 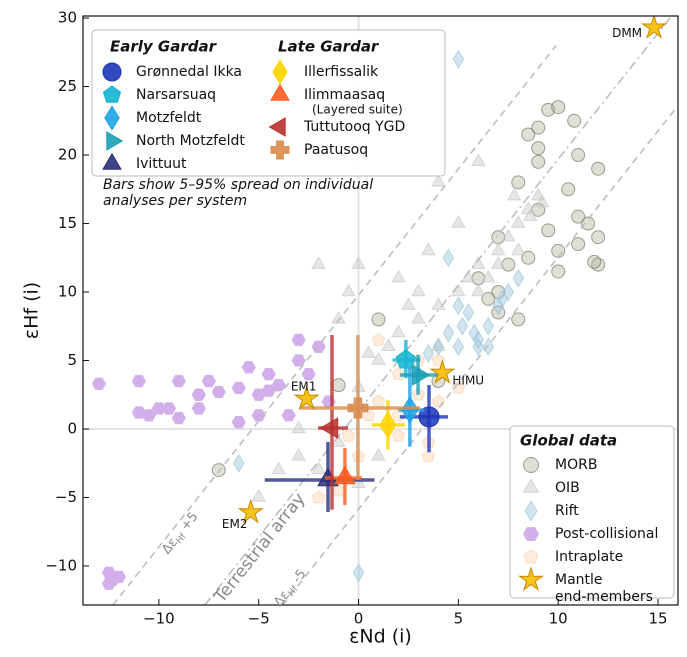 I want to click on y-tick-label: 10, so click(x=67, y=292).